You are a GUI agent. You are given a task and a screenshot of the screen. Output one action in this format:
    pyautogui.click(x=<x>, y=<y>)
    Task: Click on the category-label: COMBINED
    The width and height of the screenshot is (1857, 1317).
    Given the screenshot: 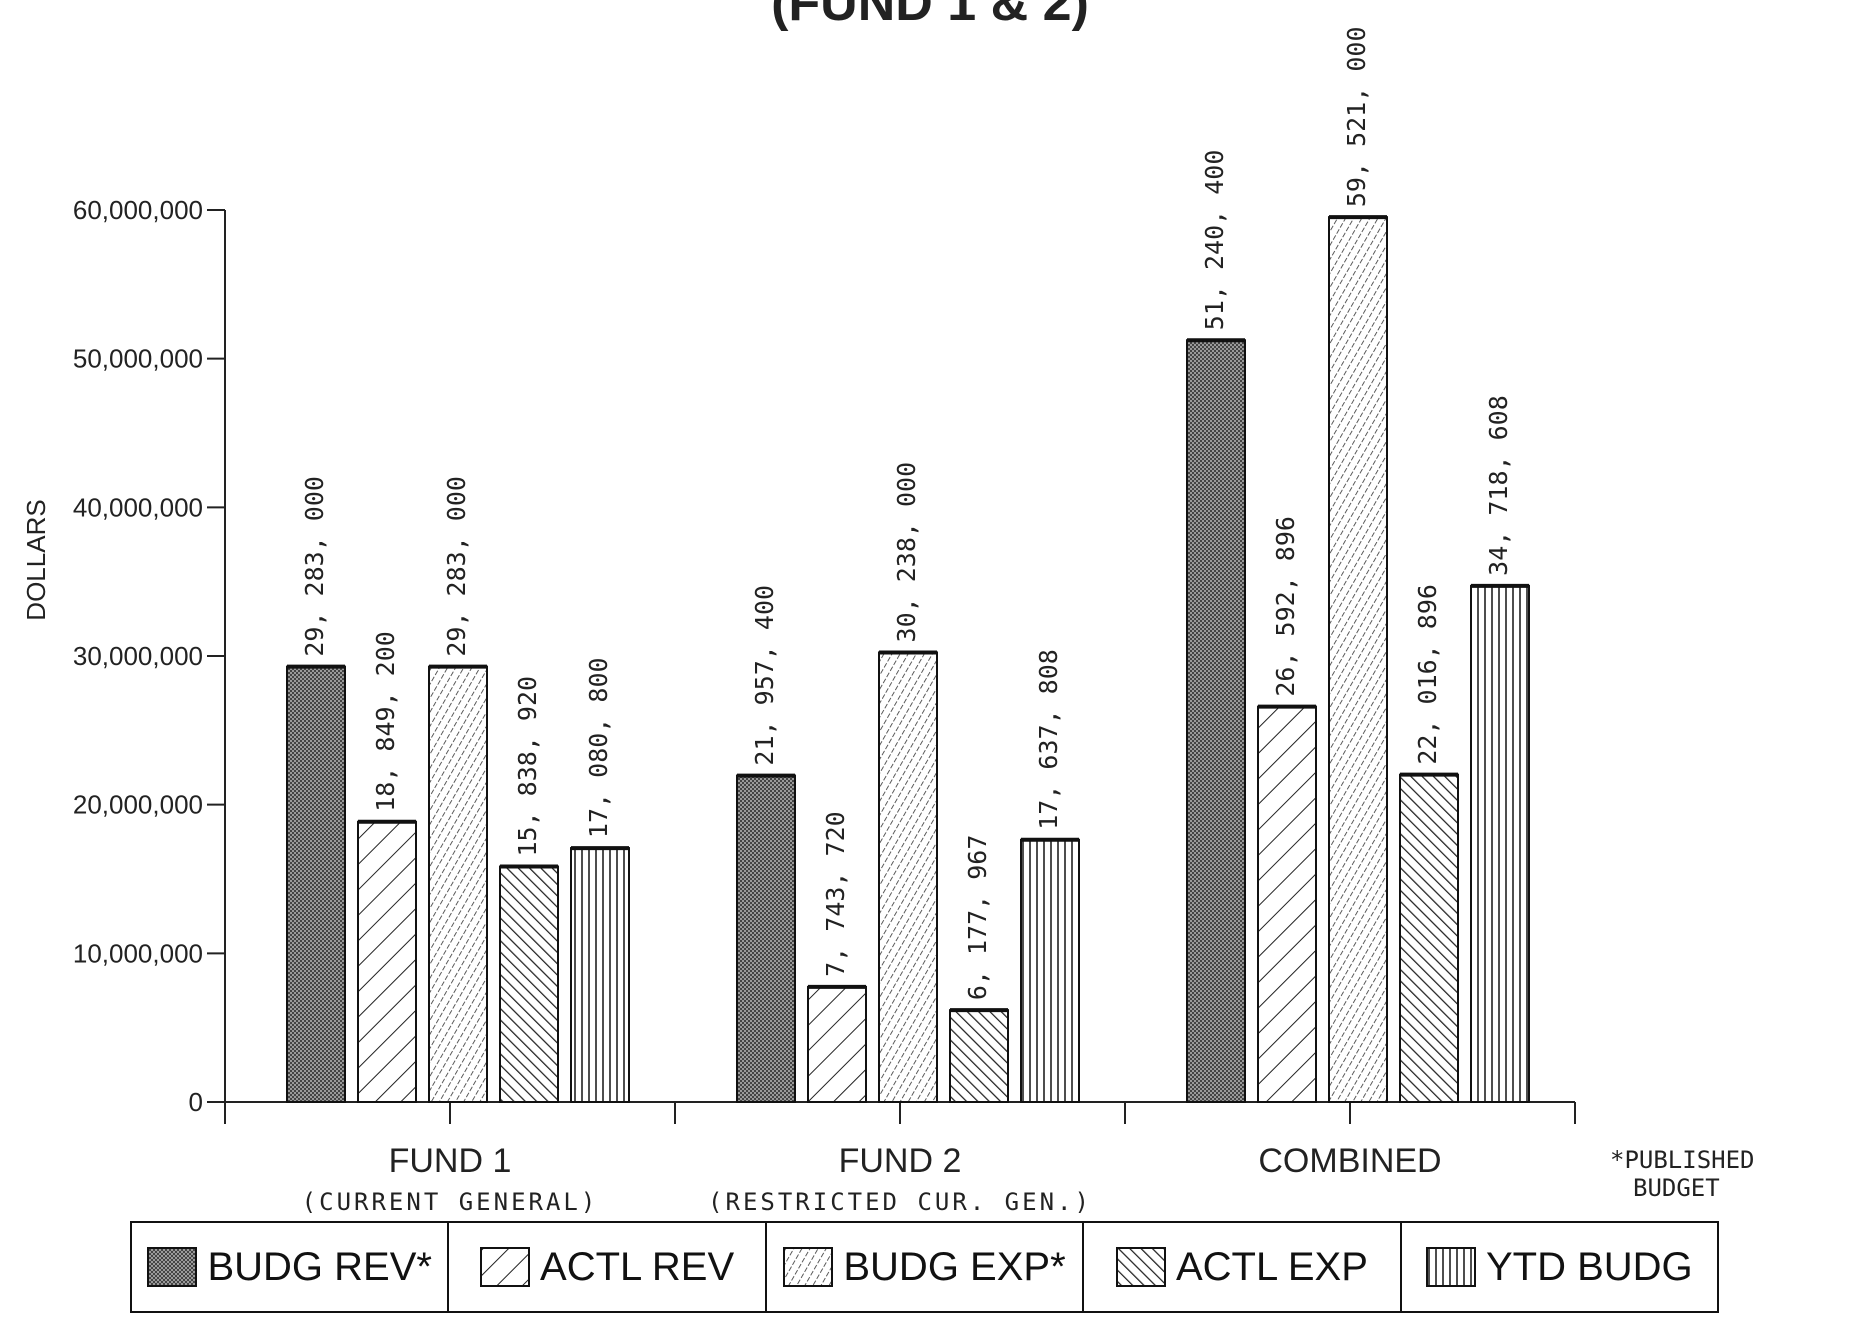 What is the action you would take?
    pyautogui.click(x=1349, y=1161)
    